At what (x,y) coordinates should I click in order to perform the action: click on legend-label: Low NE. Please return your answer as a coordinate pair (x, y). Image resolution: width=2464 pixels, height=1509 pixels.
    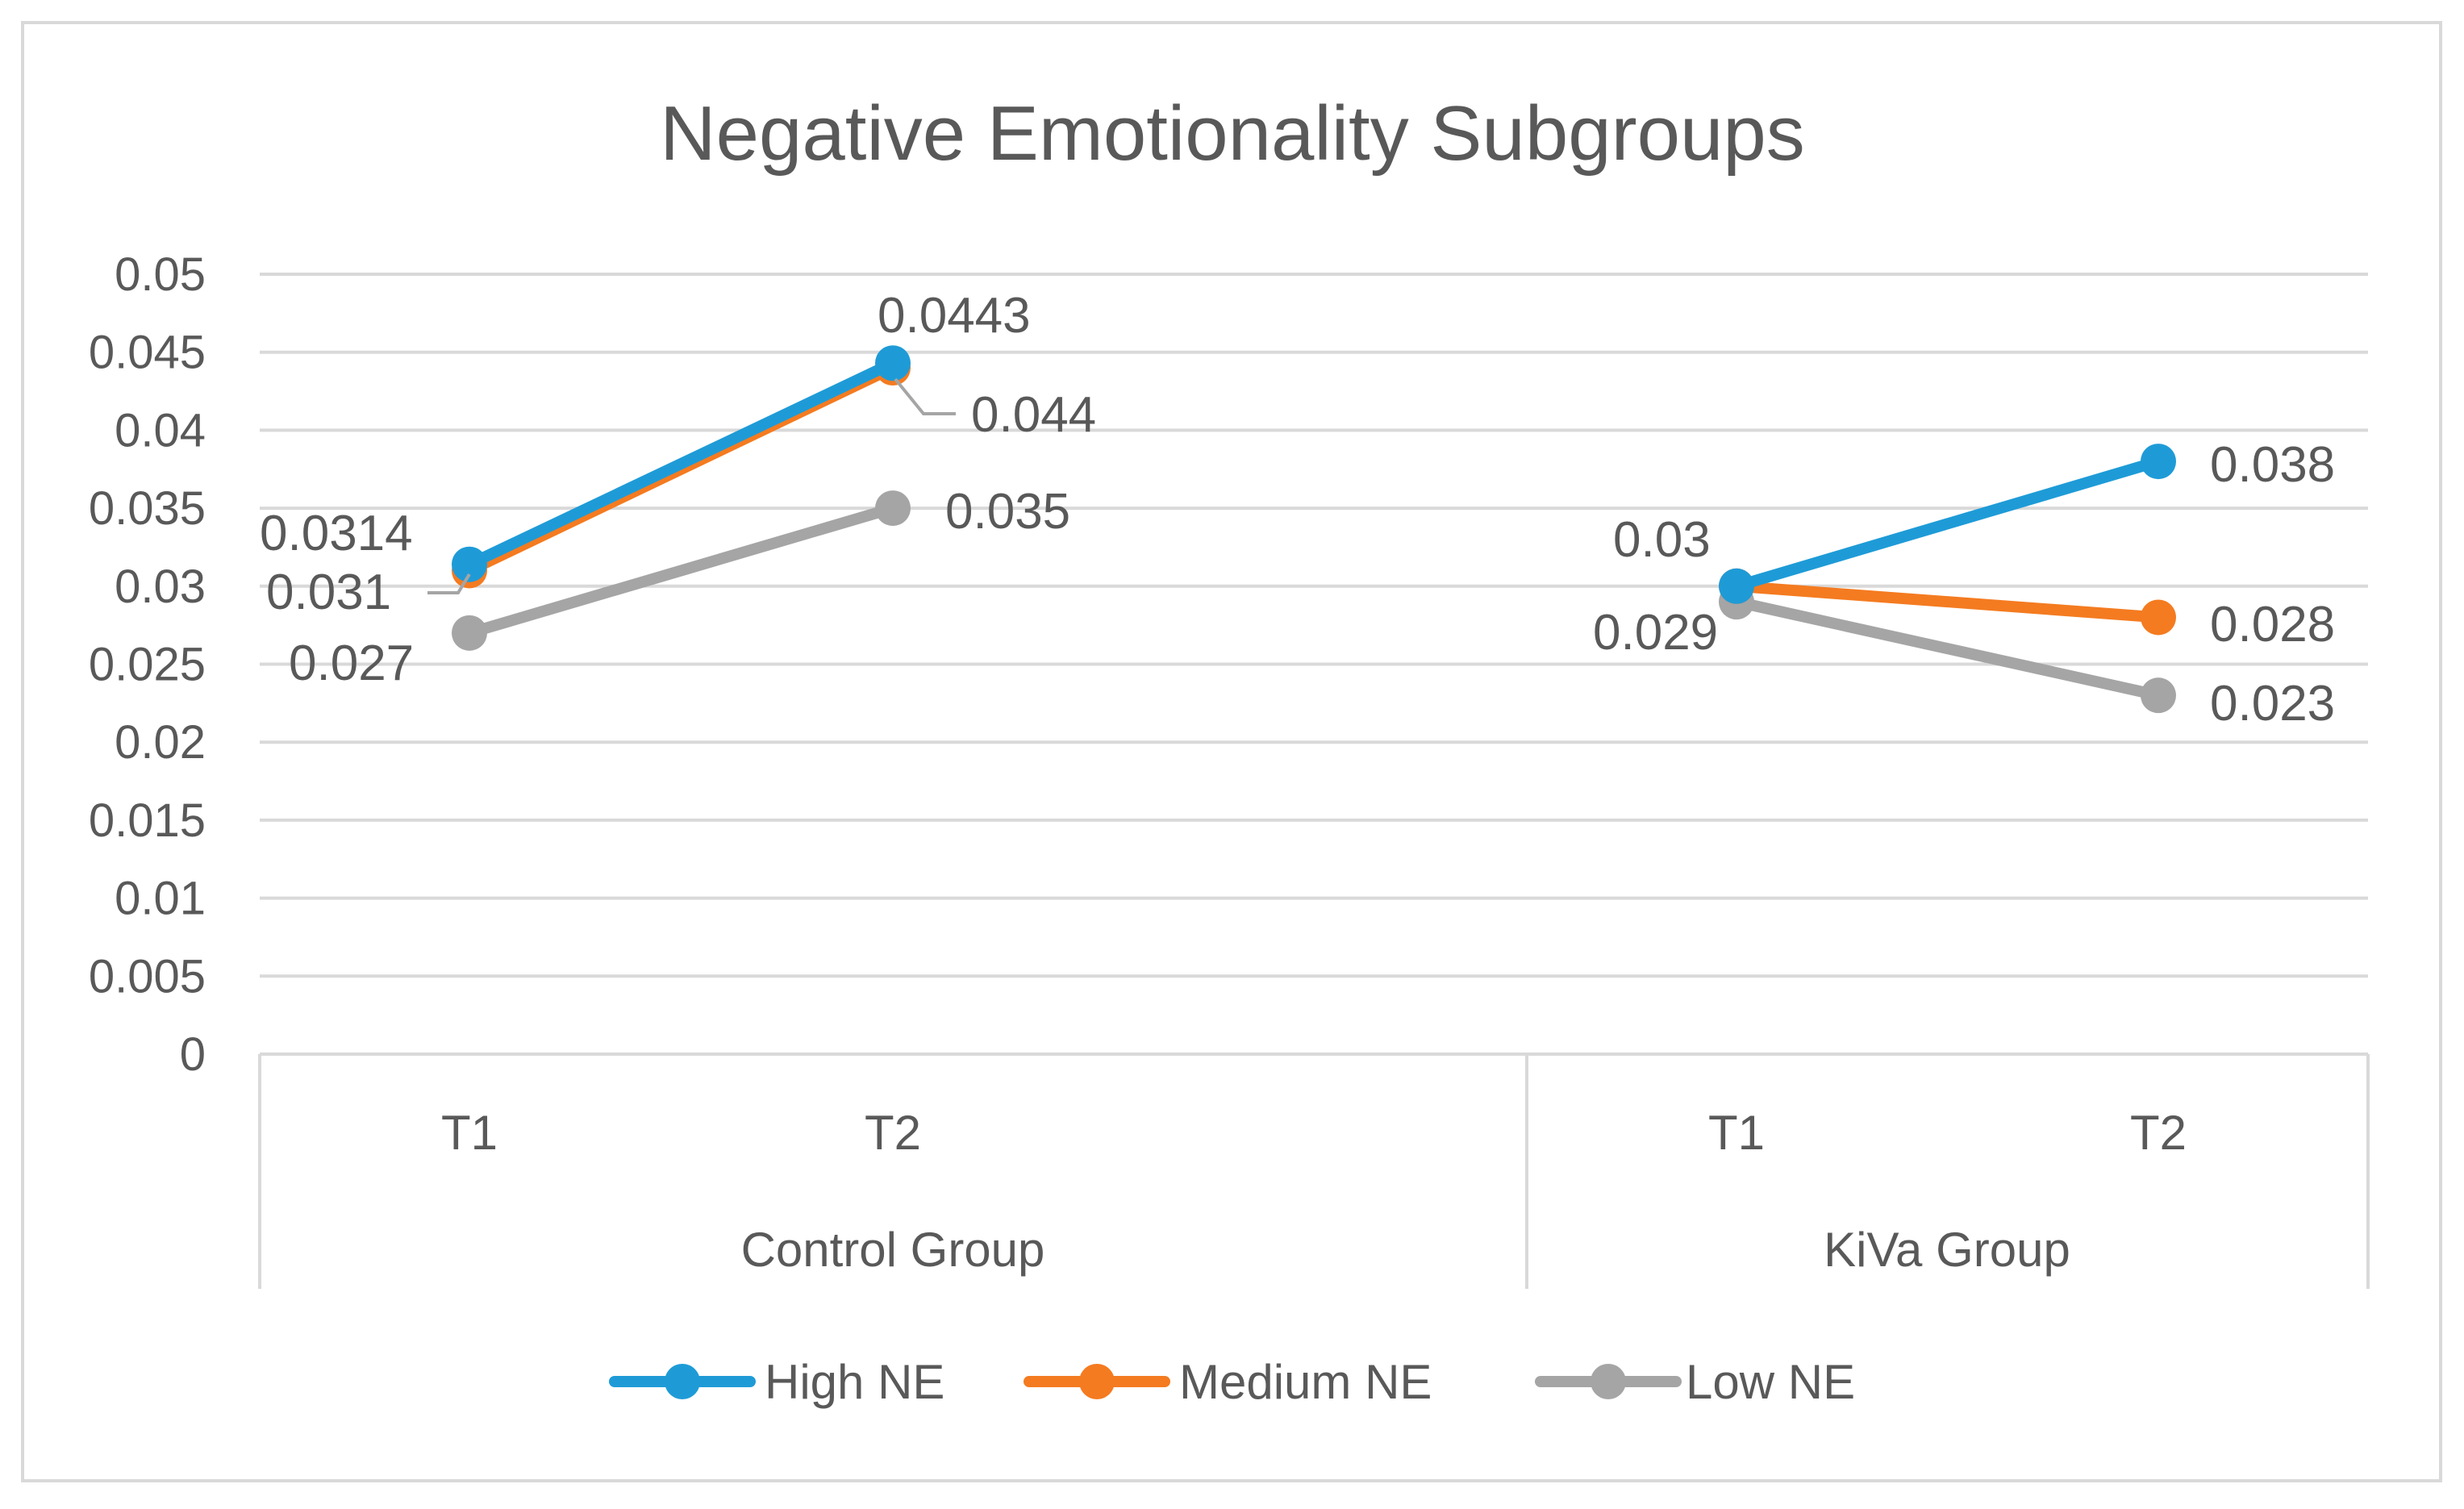
    Looking at the image, I should click on (1770, 1382).